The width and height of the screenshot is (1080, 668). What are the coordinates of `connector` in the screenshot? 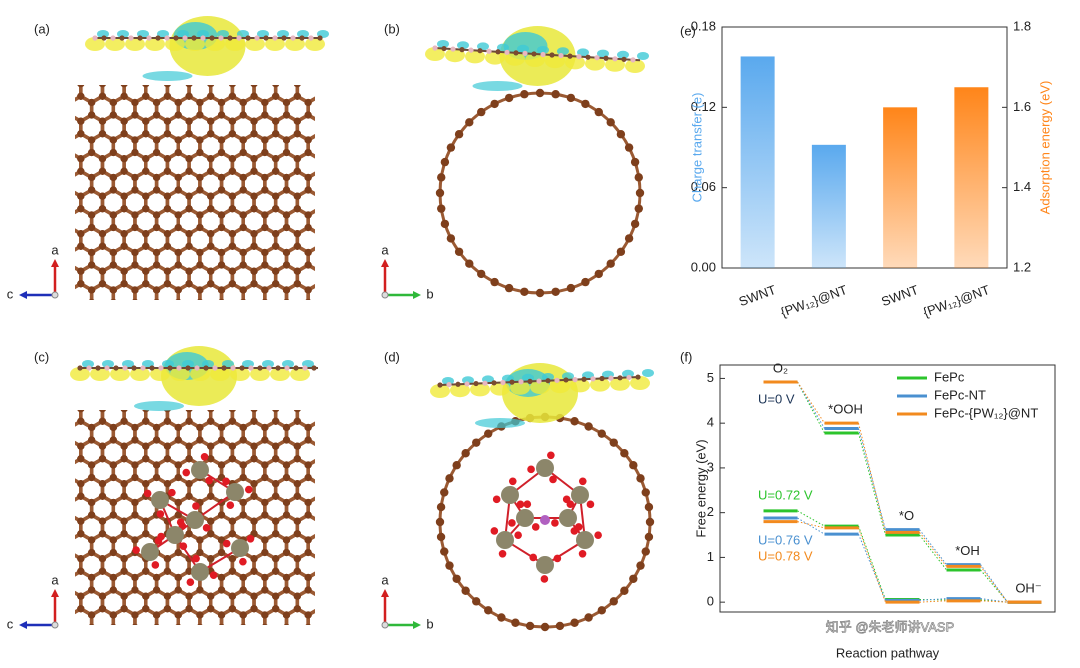 It's located at (872, 567).